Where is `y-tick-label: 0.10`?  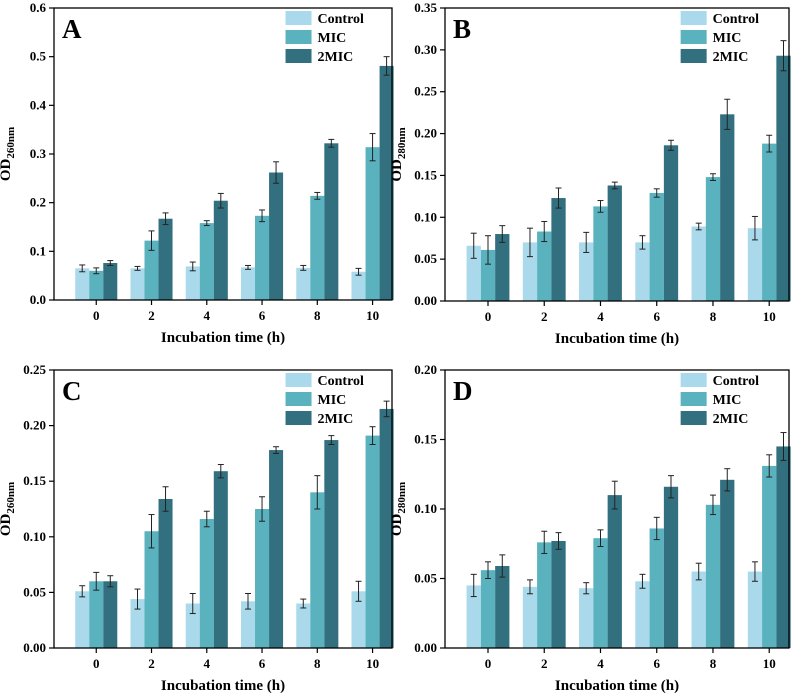
y-tick-label: 0.10 is located at coordinates (425, 216).